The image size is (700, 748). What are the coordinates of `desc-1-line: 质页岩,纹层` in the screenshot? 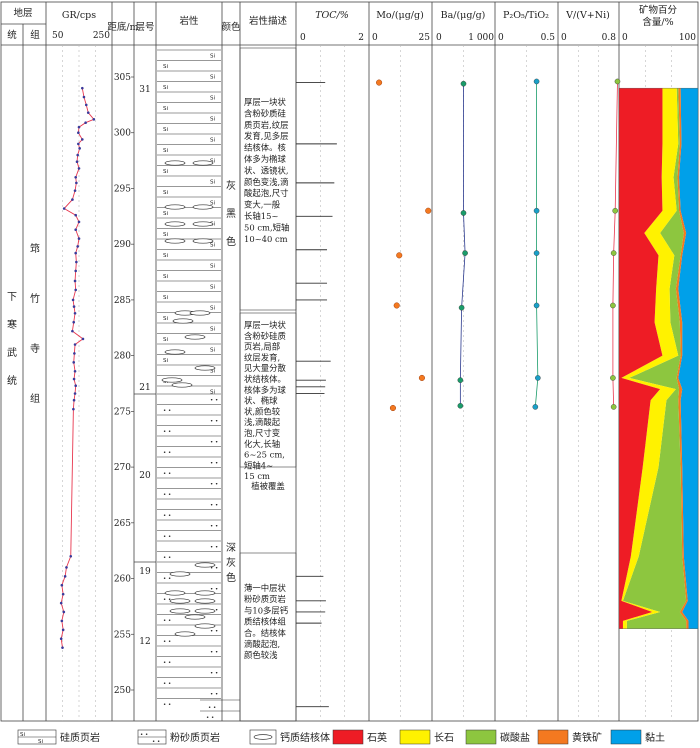 It's located at (266, 125).